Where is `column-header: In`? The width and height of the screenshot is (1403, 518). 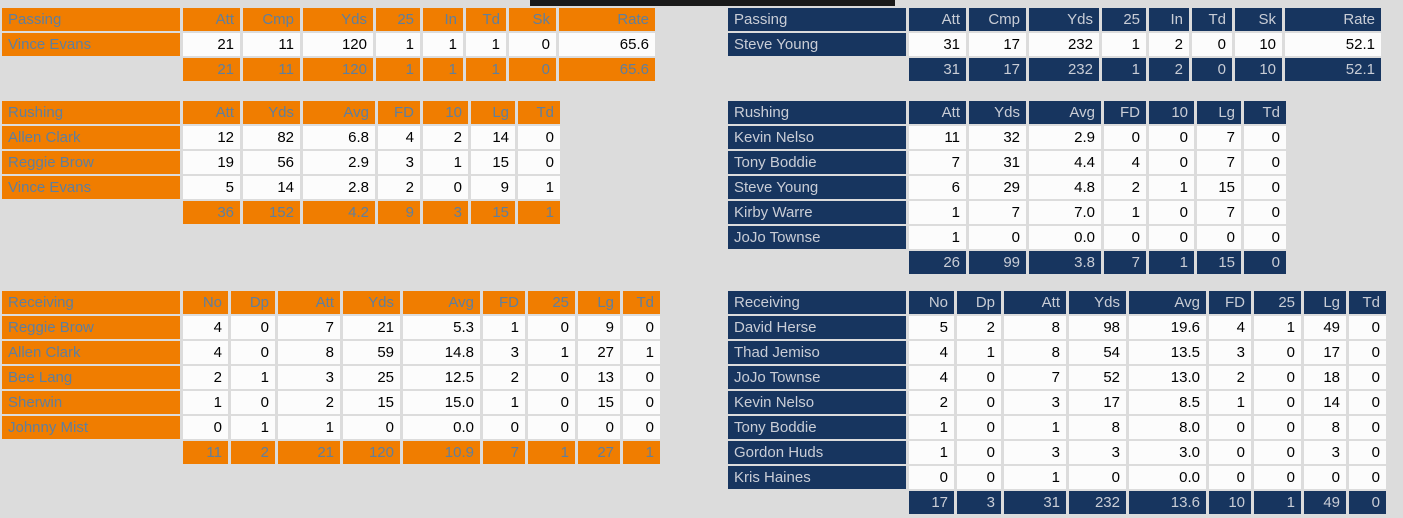 column-header: In is located at coordinates (443, 19).